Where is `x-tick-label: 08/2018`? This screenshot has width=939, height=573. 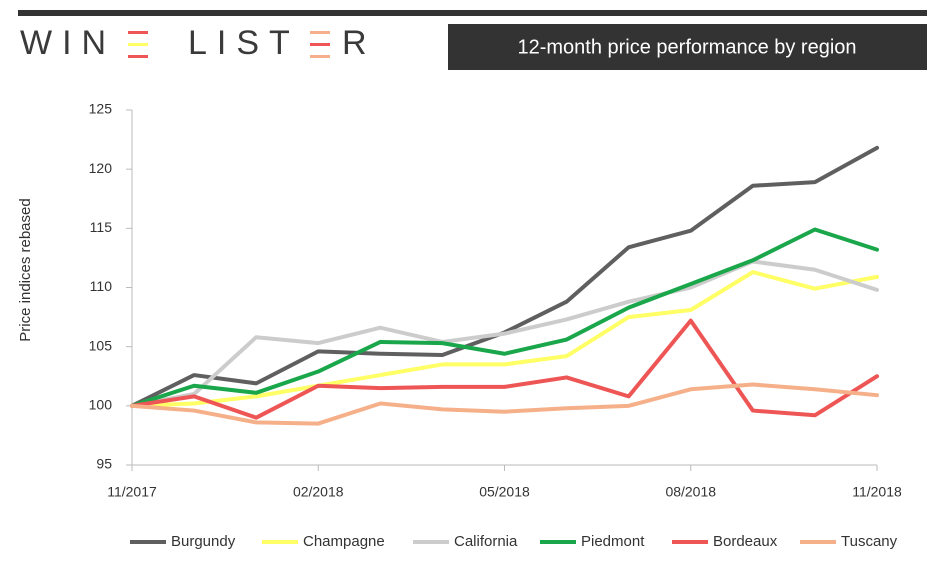 x-tick-label: 08/2018 is located at coordinates (690, 492).